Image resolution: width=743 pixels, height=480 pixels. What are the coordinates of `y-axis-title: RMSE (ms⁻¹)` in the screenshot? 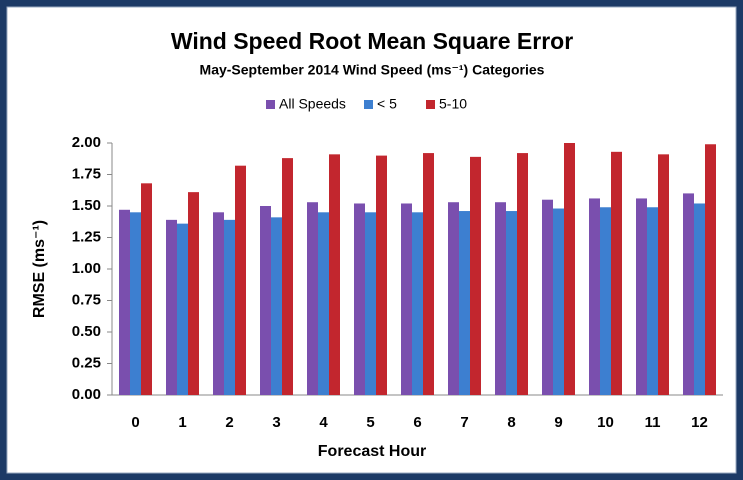 It's located at (39, 269).